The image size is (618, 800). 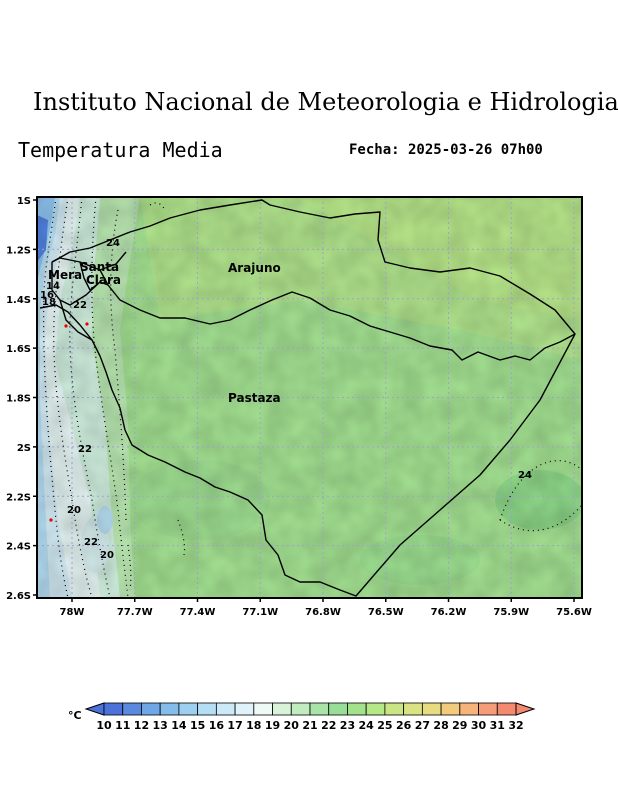 I want to click on legend-tick-label: 13, so click(x=160, y=725).